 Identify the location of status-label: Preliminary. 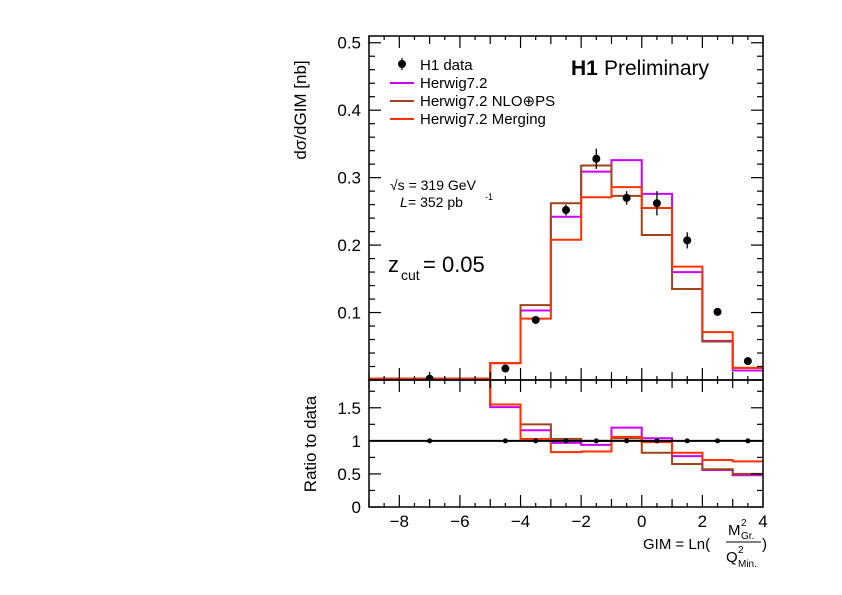
(657, 68).